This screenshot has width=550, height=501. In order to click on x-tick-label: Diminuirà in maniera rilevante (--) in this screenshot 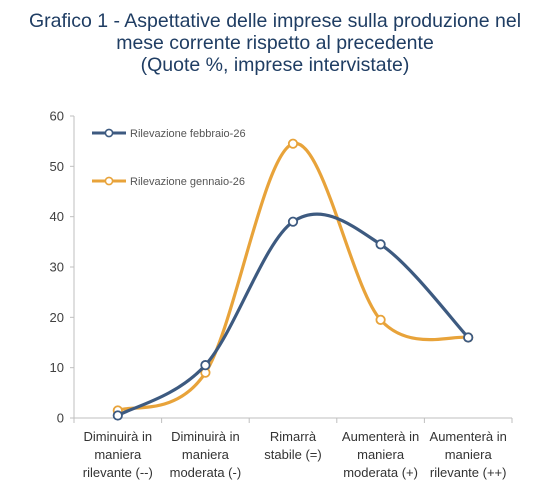, I will do `click(118, 454)`.